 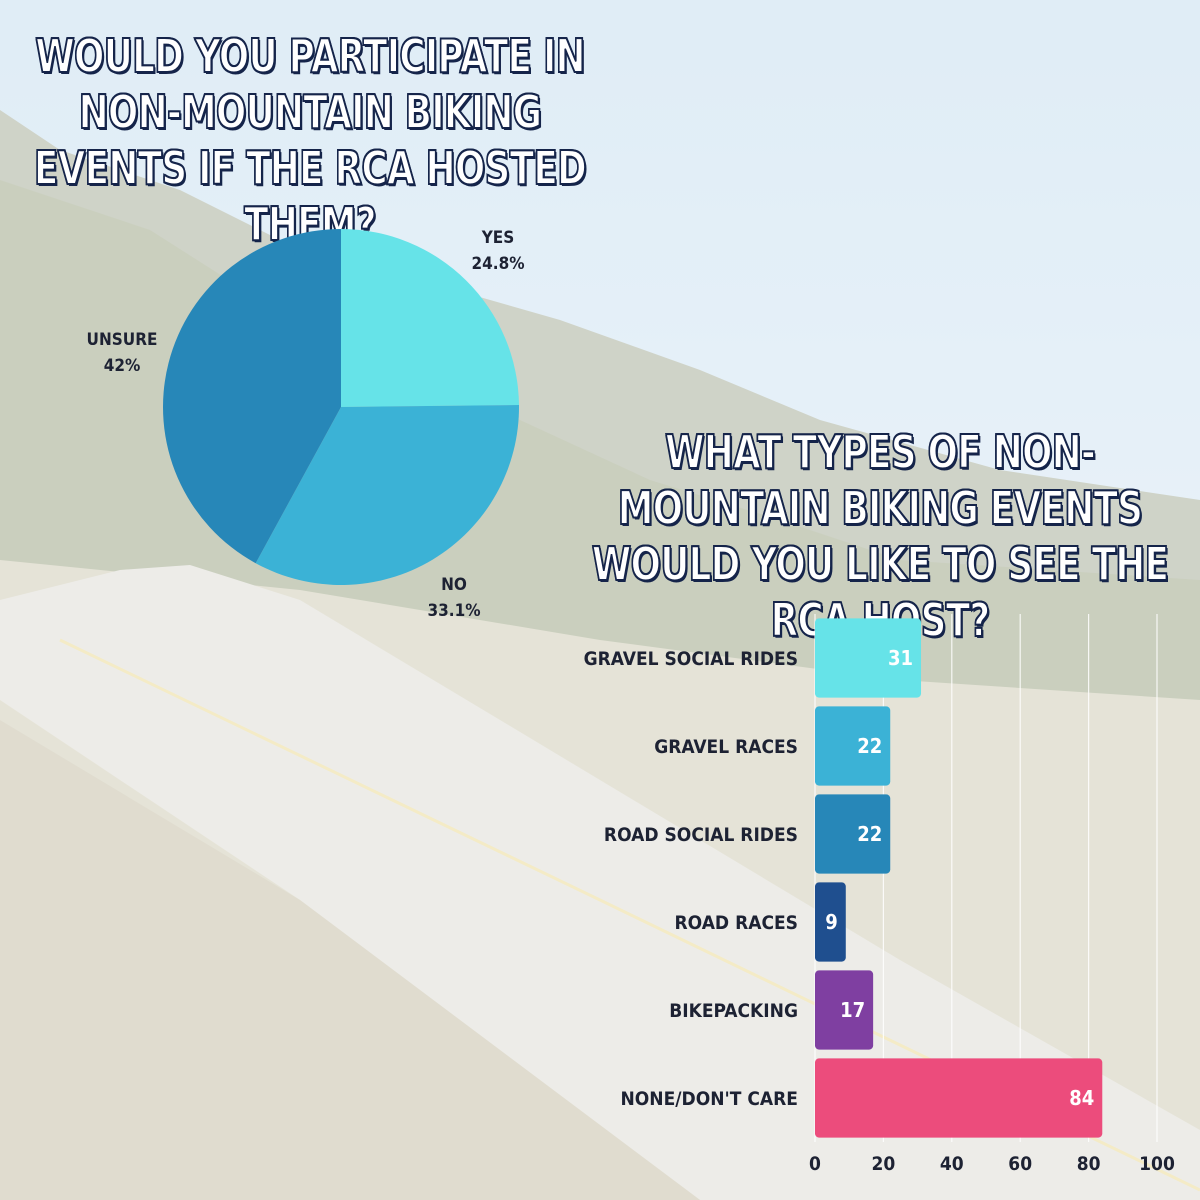 I want to click on pie-label-no-name: No, so click(x=454, y=585).